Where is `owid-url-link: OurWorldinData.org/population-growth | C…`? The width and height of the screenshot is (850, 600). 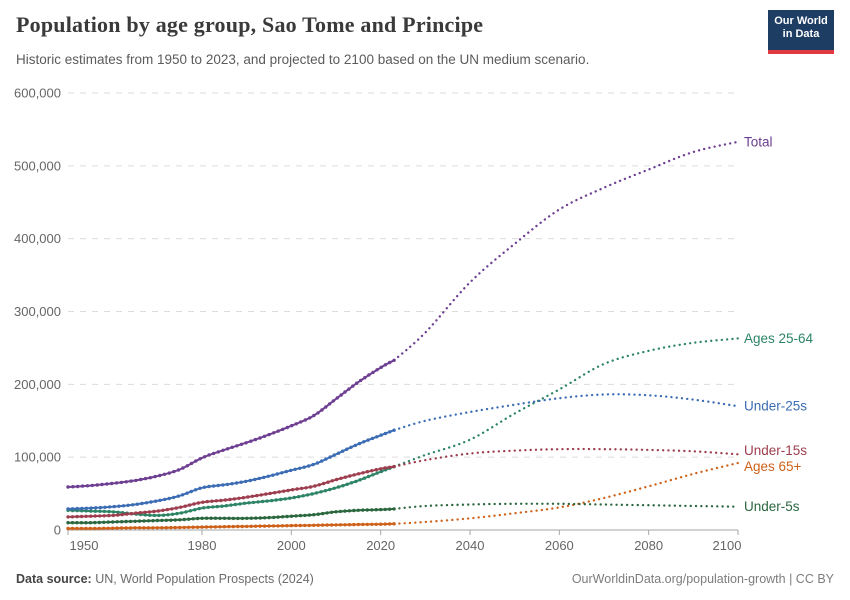 owid-url-link: OurWorldinData.org/population-growth | C… is located at coordinates (702, 579).